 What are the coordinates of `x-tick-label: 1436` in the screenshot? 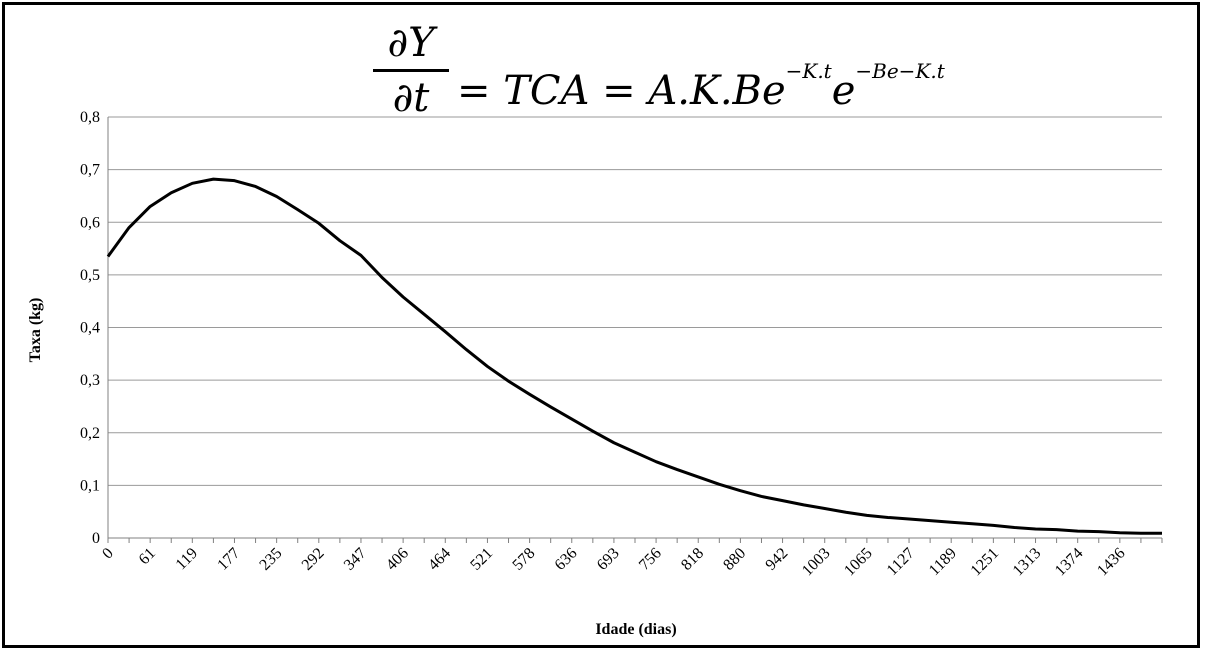 It's located at (1111, 562).